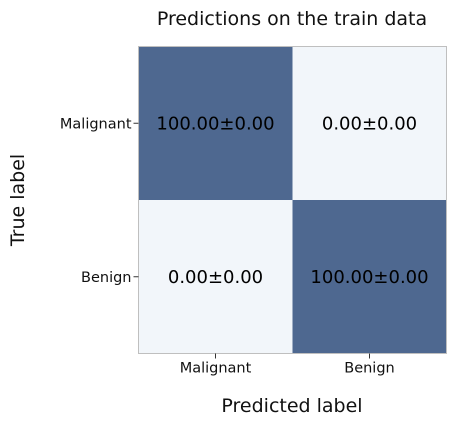  I want to click on chart-title: Predictions on the train data, so click(292, 19).